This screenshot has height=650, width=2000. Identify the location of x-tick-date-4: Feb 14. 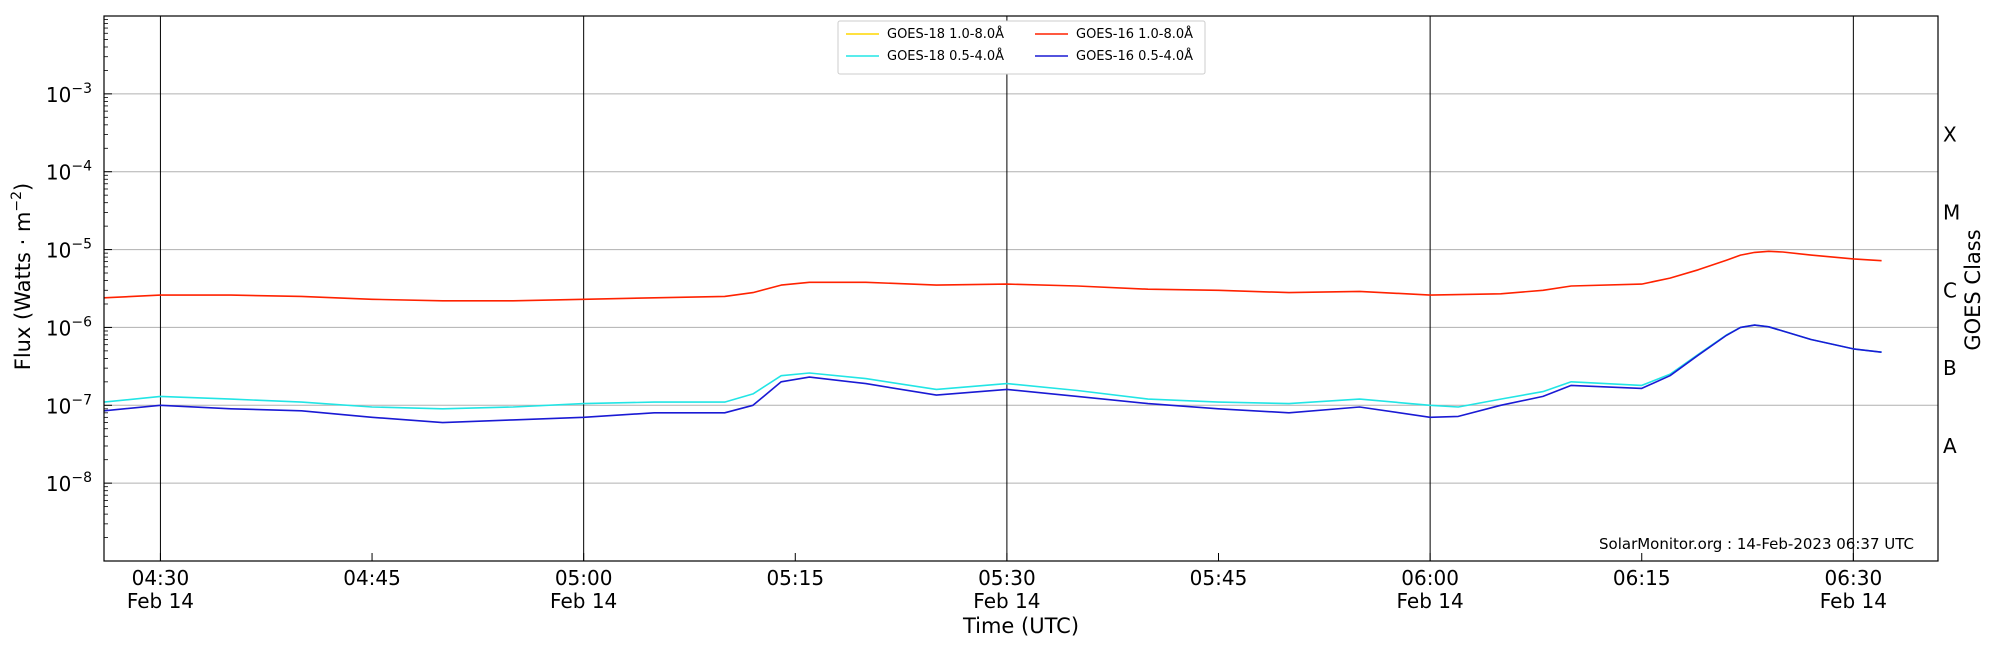
(1006, 601).